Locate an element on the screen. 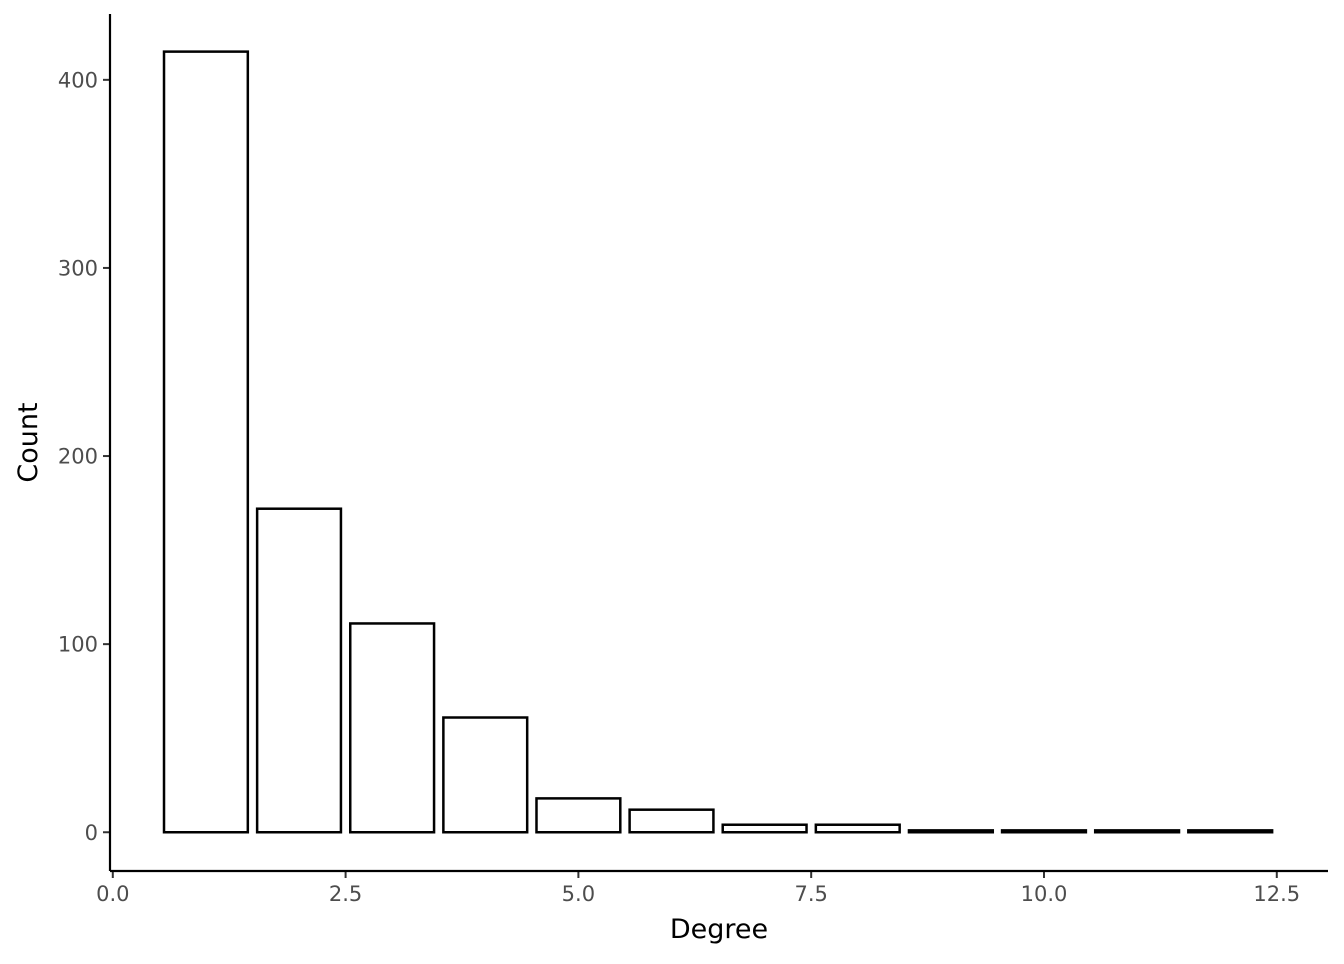 This screenshot has width=1344, height=964. y-tick-label: 200 is located at coordinates (78, 457).